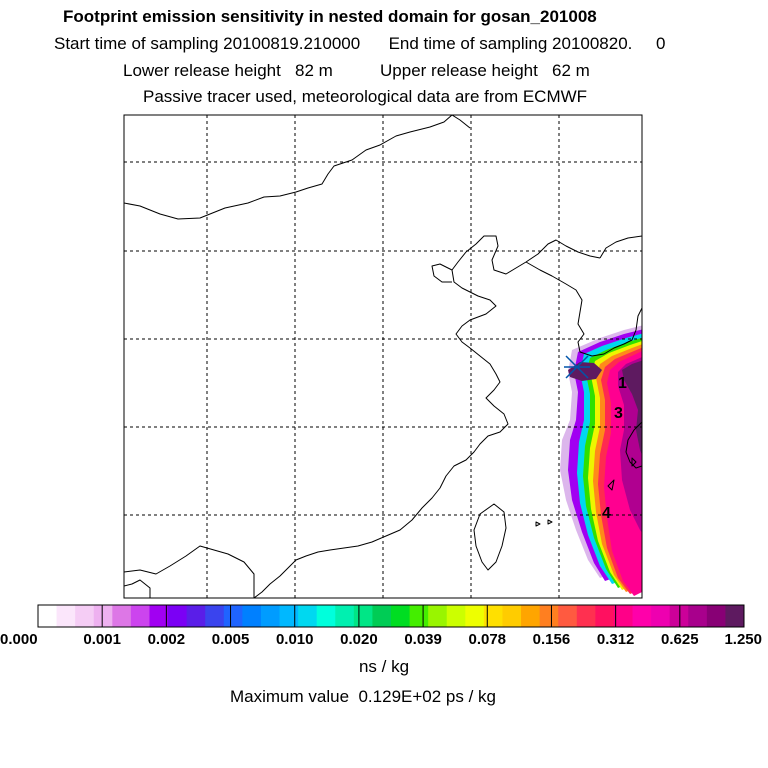 This screenshot has width=768, height=768. What do you see at coordinates (19, 639) in the screenshot?
I see `colorbar-tick-label: 0.000` at bounding box center [19, 639].